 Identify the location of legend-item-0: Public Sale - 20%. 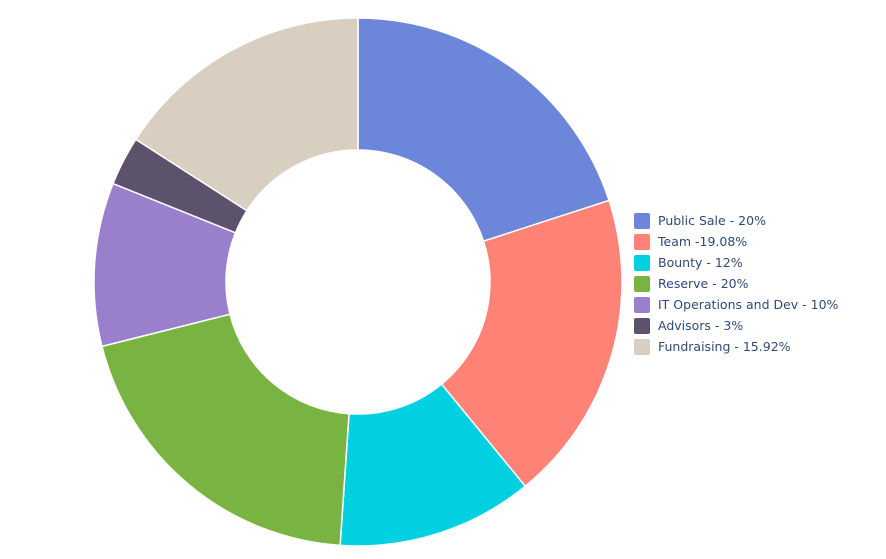
(736, 220).